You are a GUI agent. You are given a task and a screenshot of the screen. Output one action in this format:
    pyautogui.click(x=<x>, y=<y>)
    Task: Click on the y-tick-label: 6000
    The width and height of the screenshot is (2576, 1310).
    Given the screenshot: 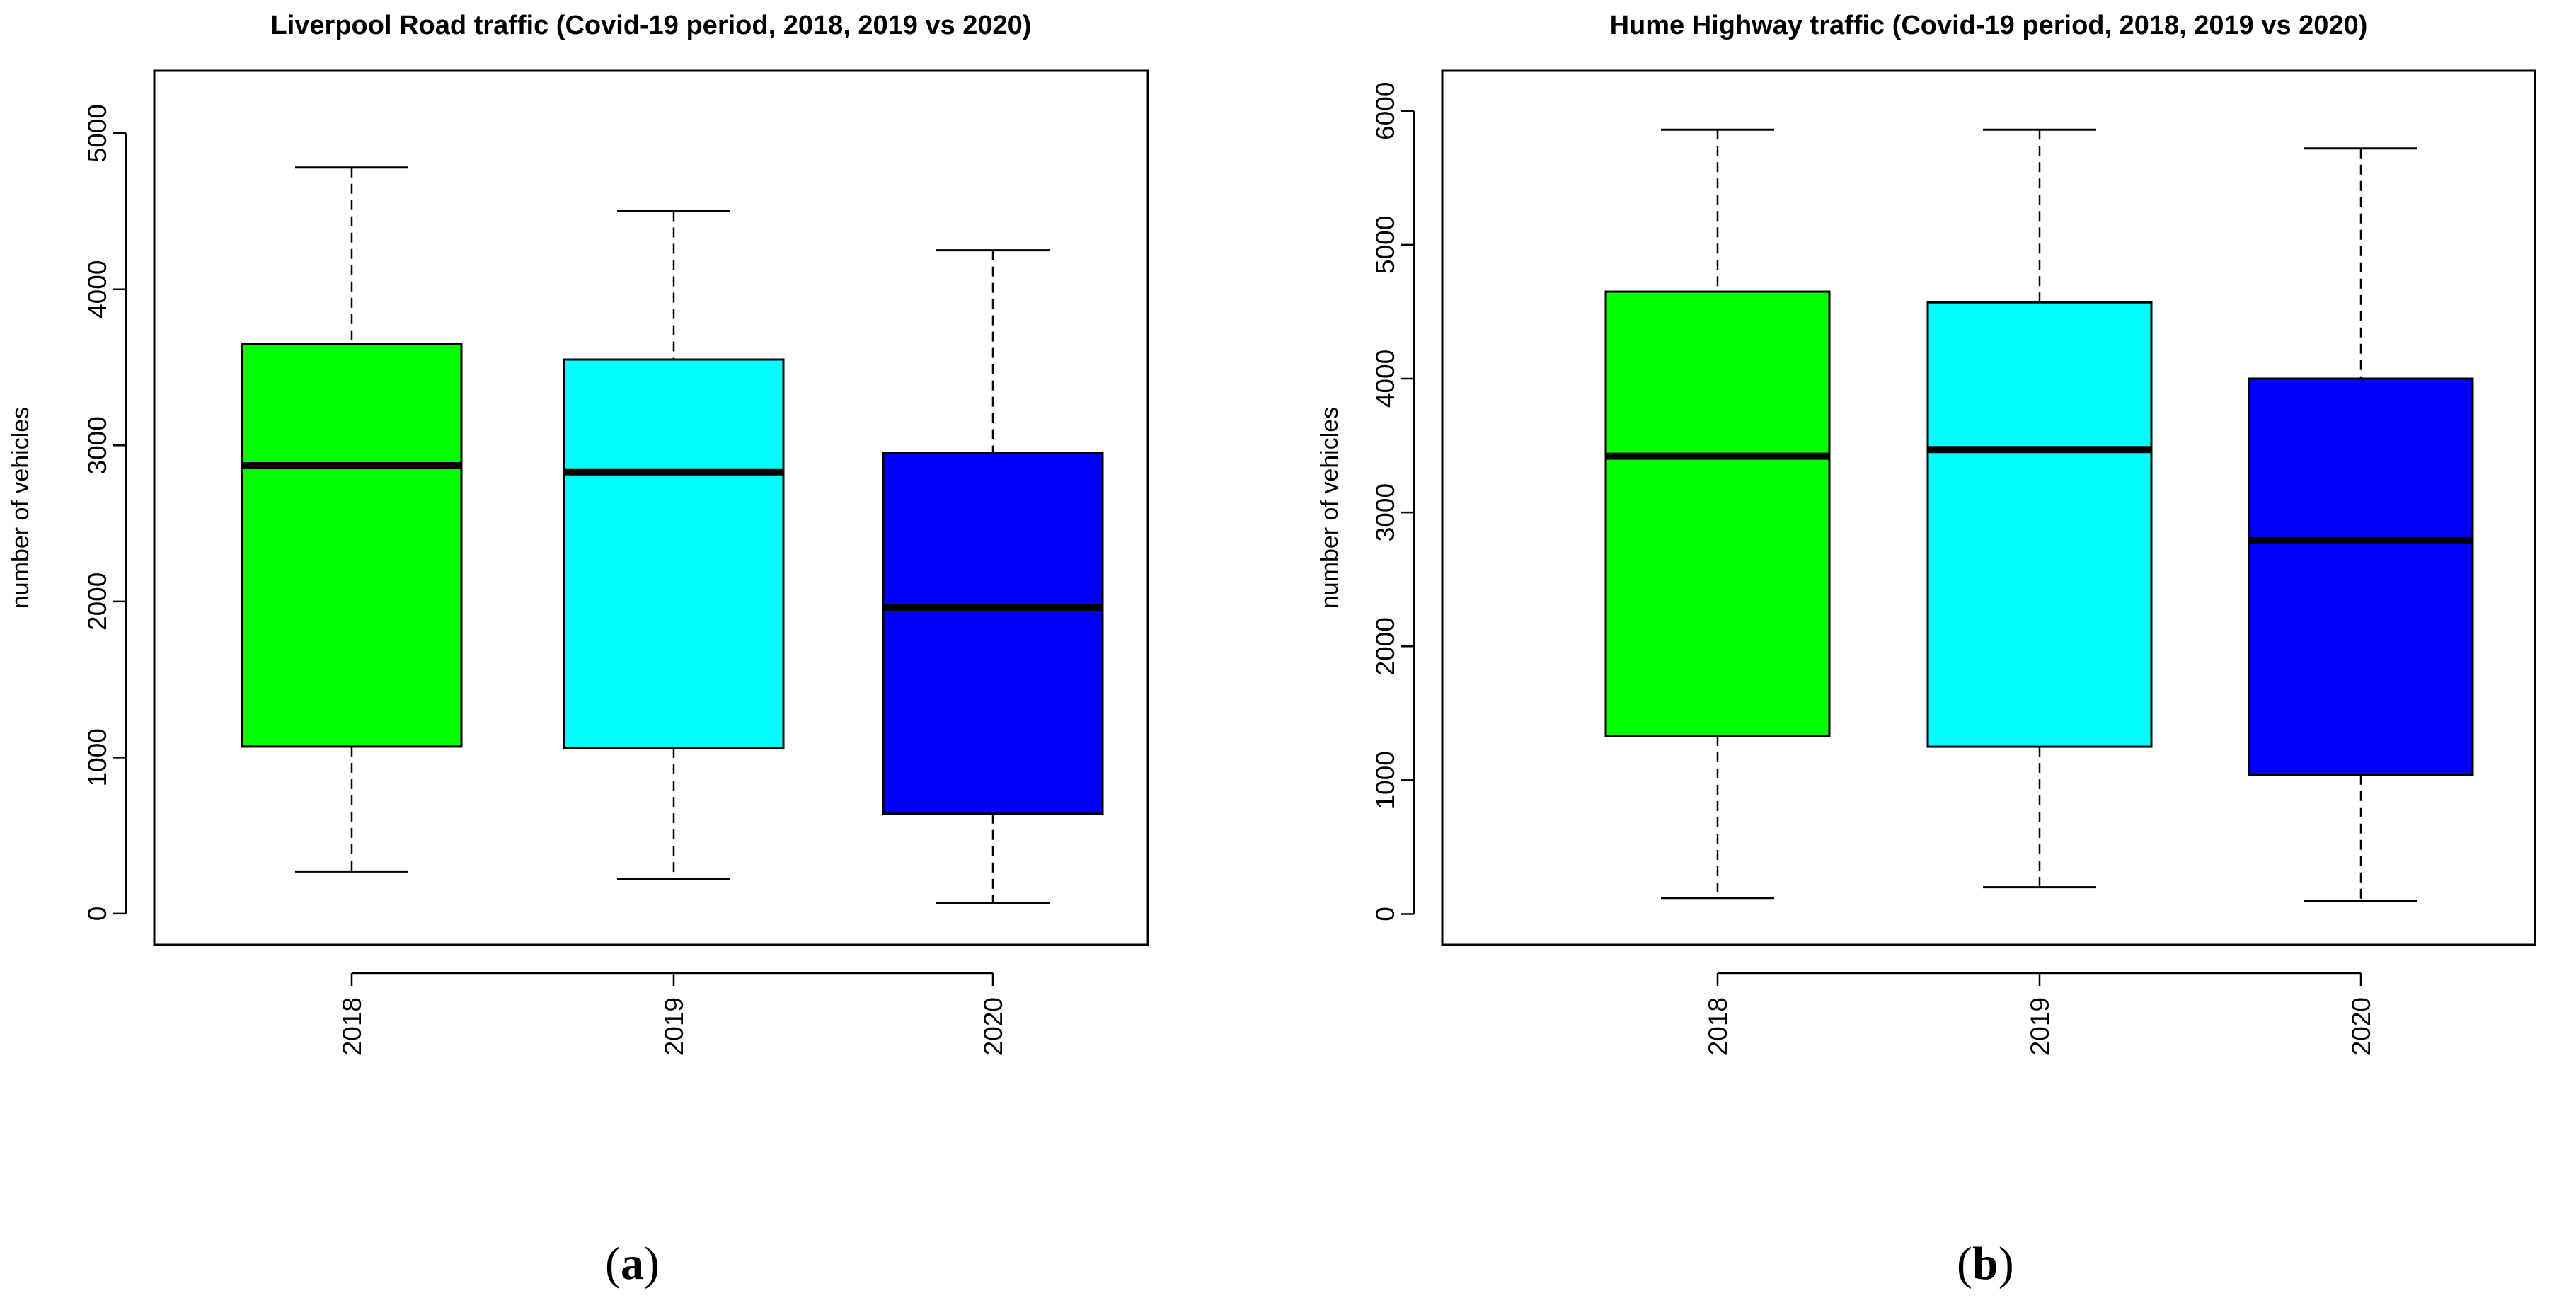 What is the action you would take?
    pyautogui.click(x=1385, y=111)
    